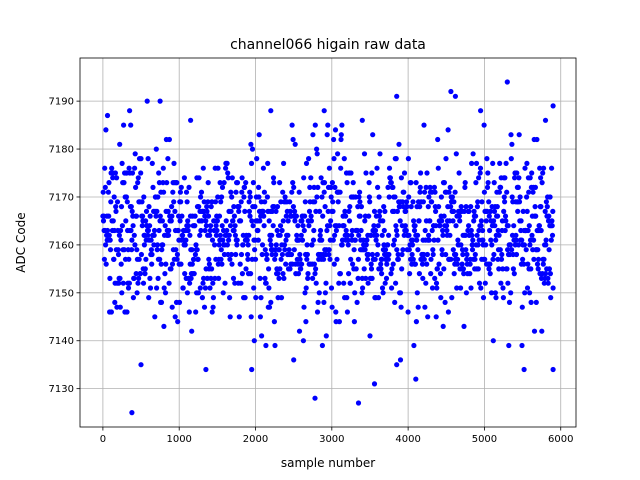 This screenshot has height=480, width=640. What do you see at coordinates (61, 389) in the screenshot?
I see `y-tick-label: 7130` at bounding box center [61, 389].